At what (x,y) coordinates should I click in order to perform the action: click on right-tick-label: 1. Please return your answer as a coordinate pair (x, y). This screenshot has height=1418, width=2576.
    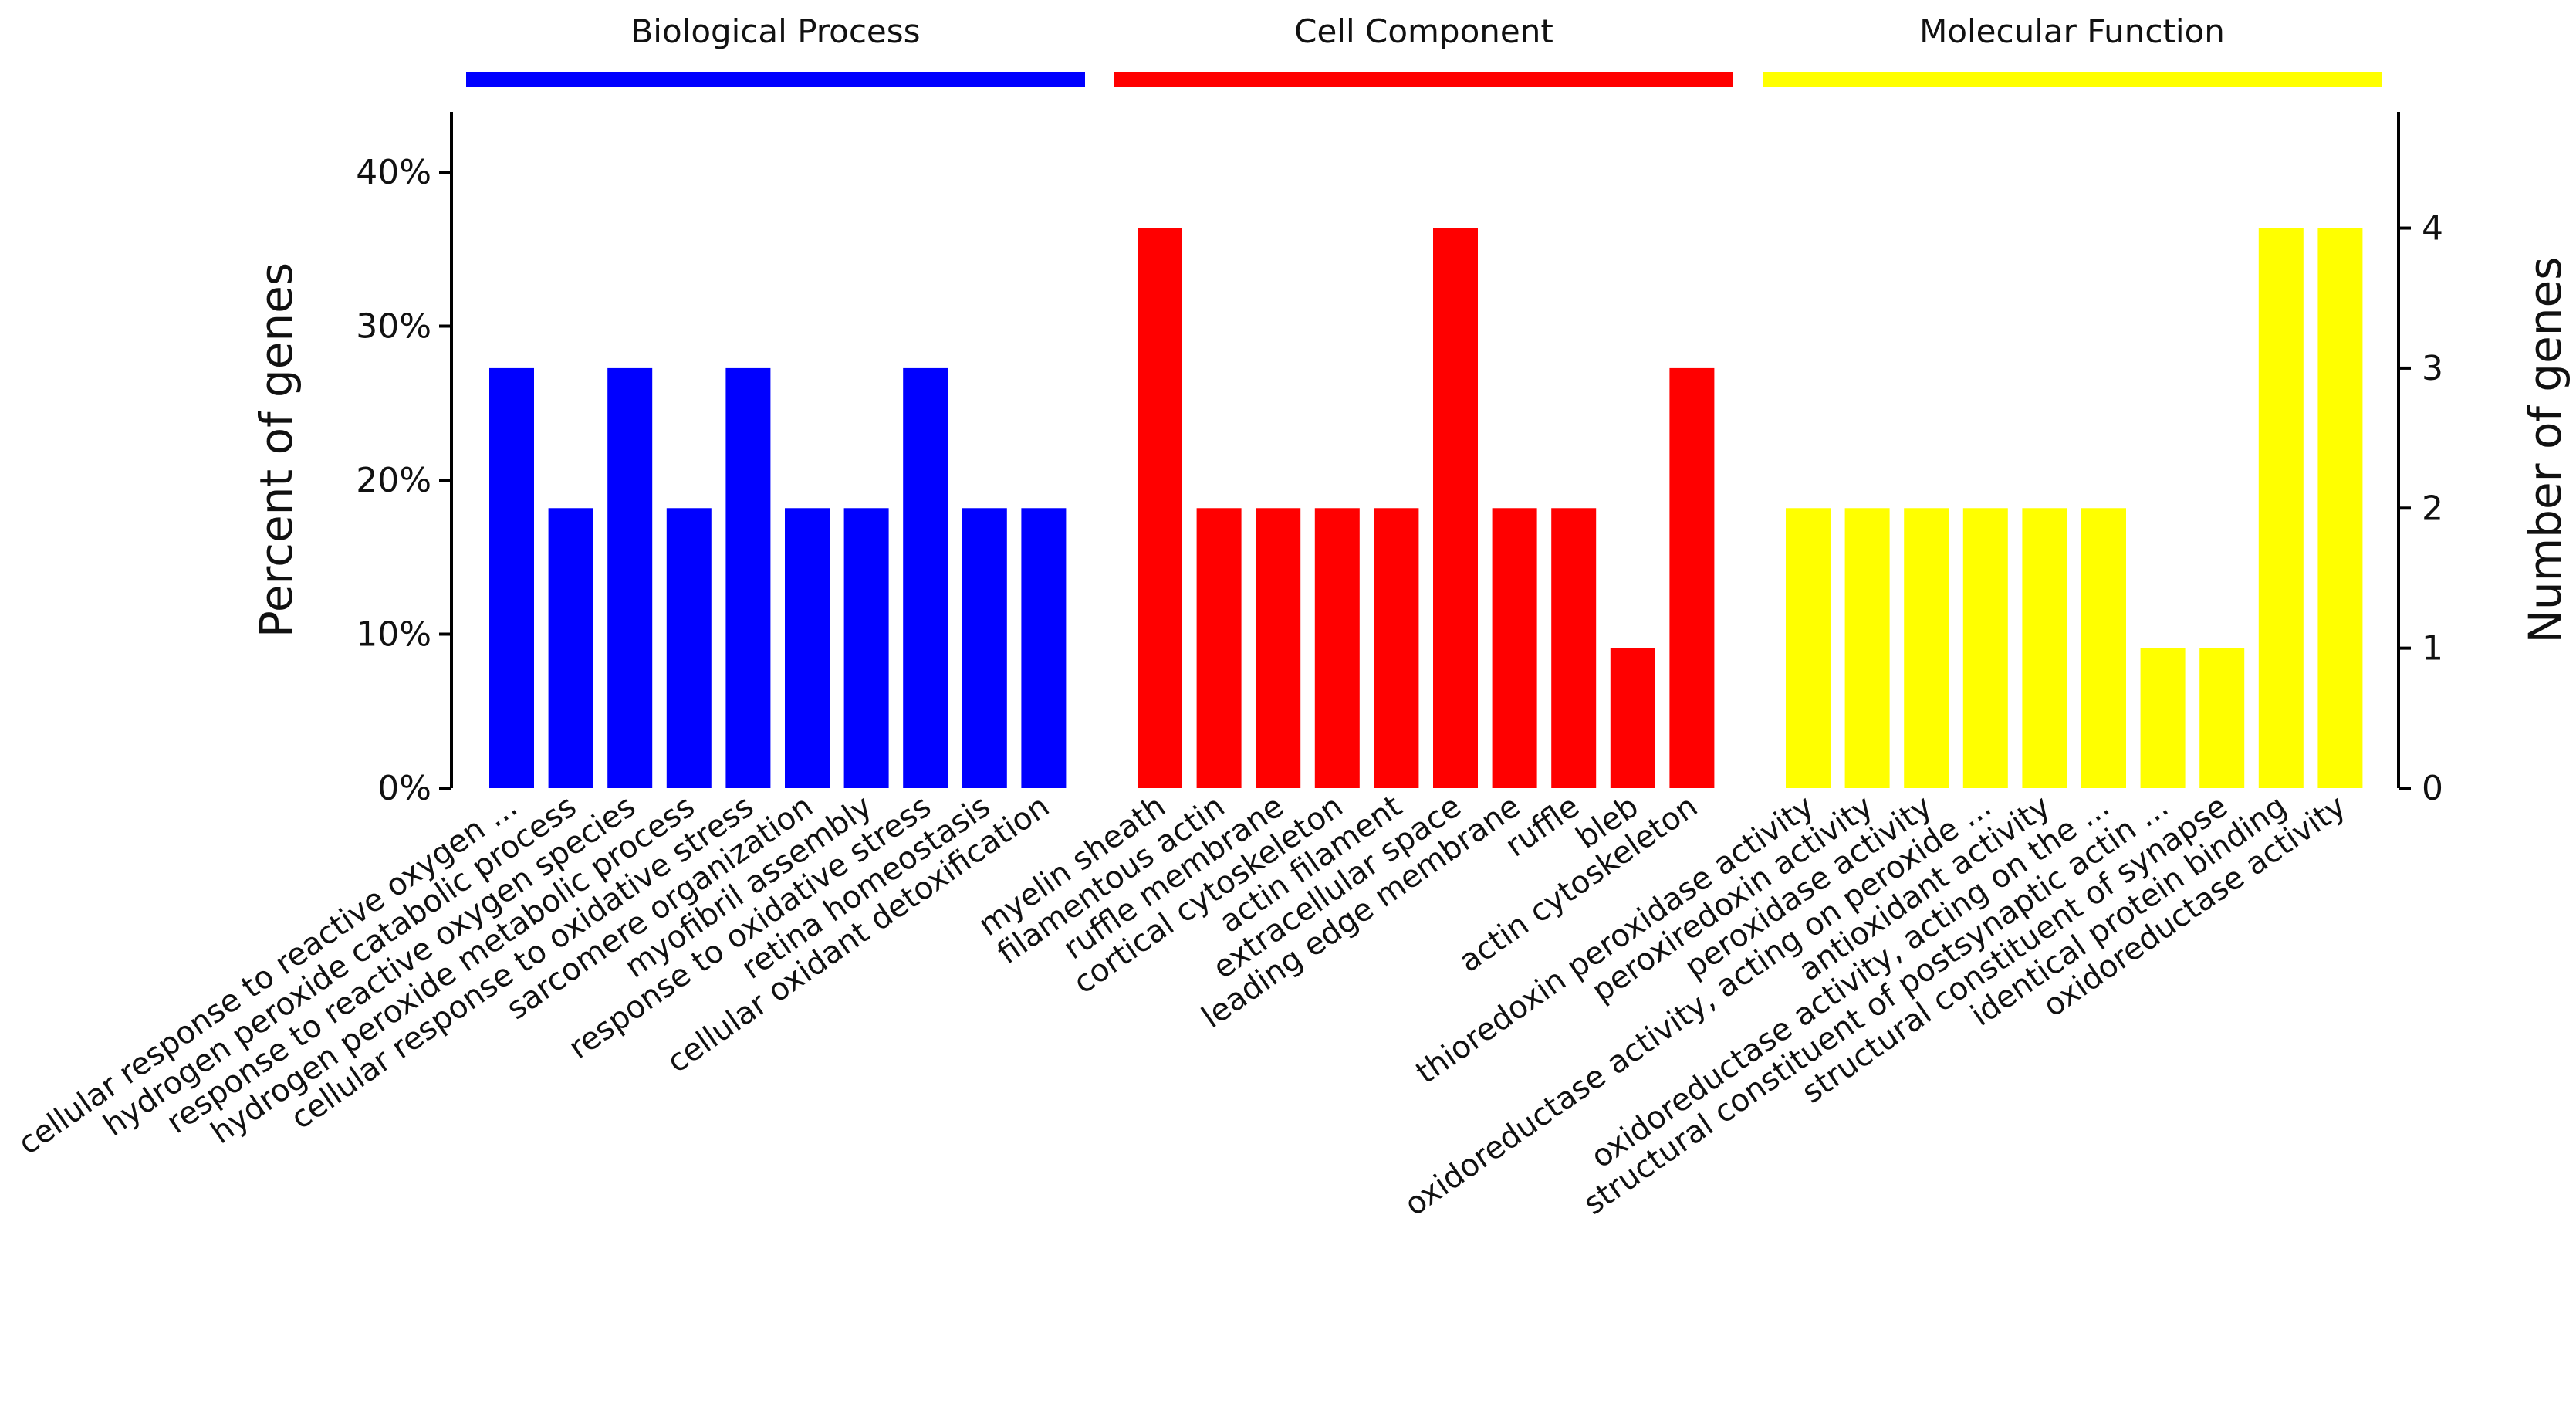
    Looking at the image, I should click on (2432, 649).